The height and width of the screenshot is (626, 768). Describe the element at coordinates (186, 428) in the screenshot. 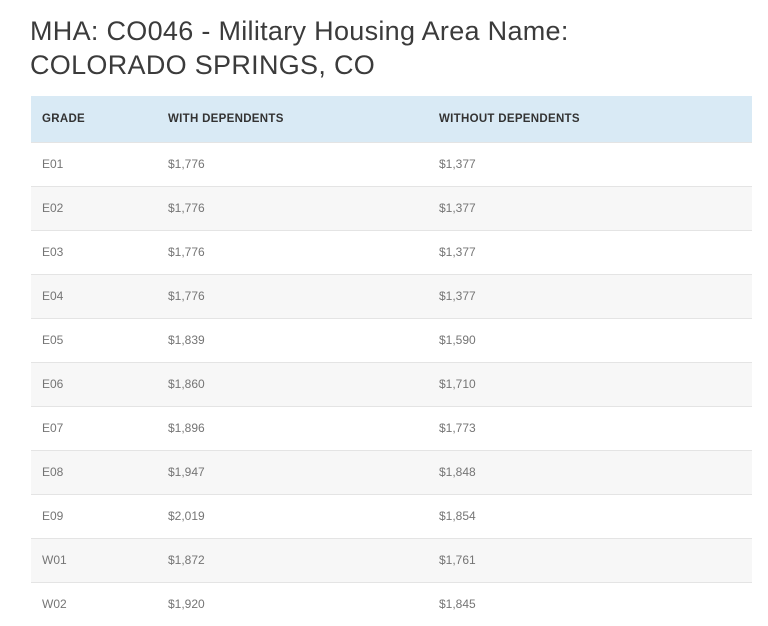

I see `with-dependents-cell: $1,896` at that location.